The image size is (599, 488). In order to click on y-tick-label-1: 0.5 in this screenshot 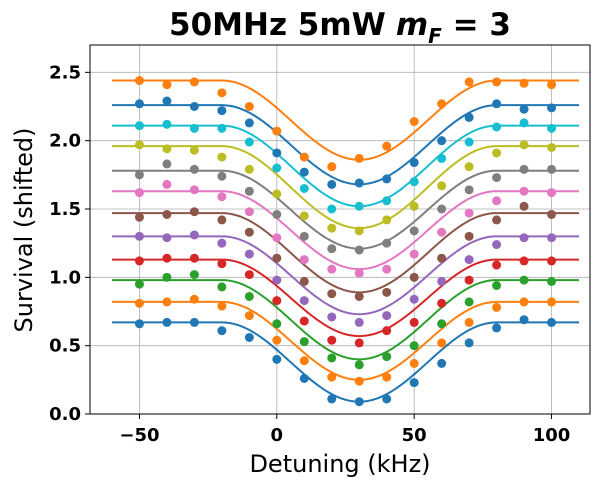, I will do `click(65, 346)`.